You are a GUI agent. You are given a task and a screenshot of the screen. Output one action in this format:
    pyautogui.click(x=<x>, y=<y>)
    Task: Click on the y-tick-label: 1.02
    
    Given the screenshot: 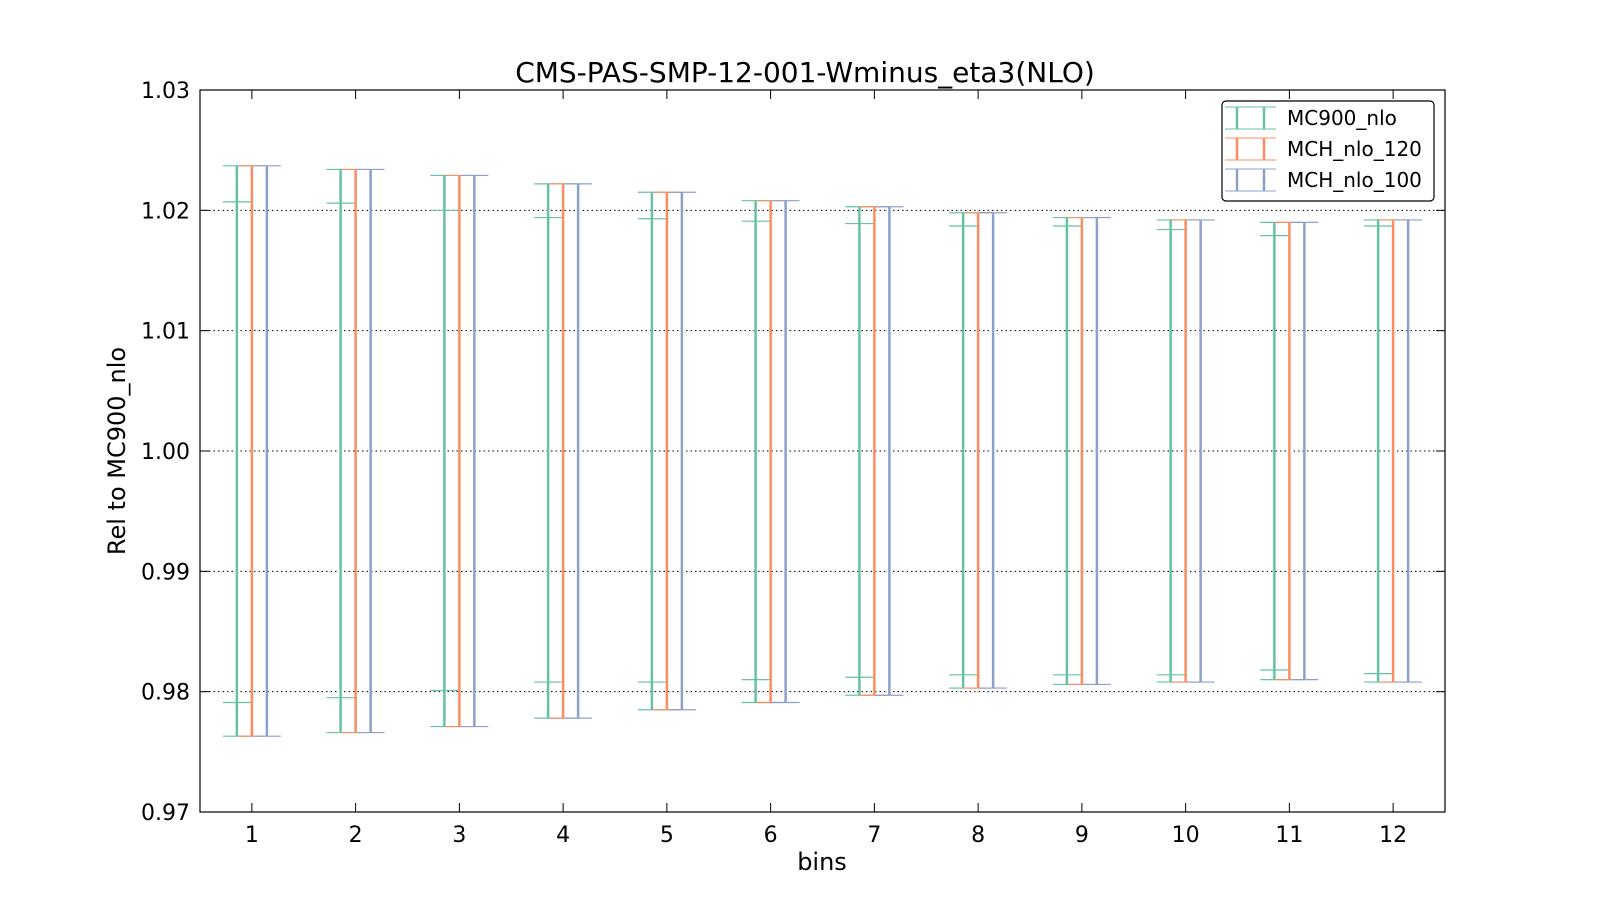 What is the action you would take?
    pyautogui.click(x=165, y=211)
    